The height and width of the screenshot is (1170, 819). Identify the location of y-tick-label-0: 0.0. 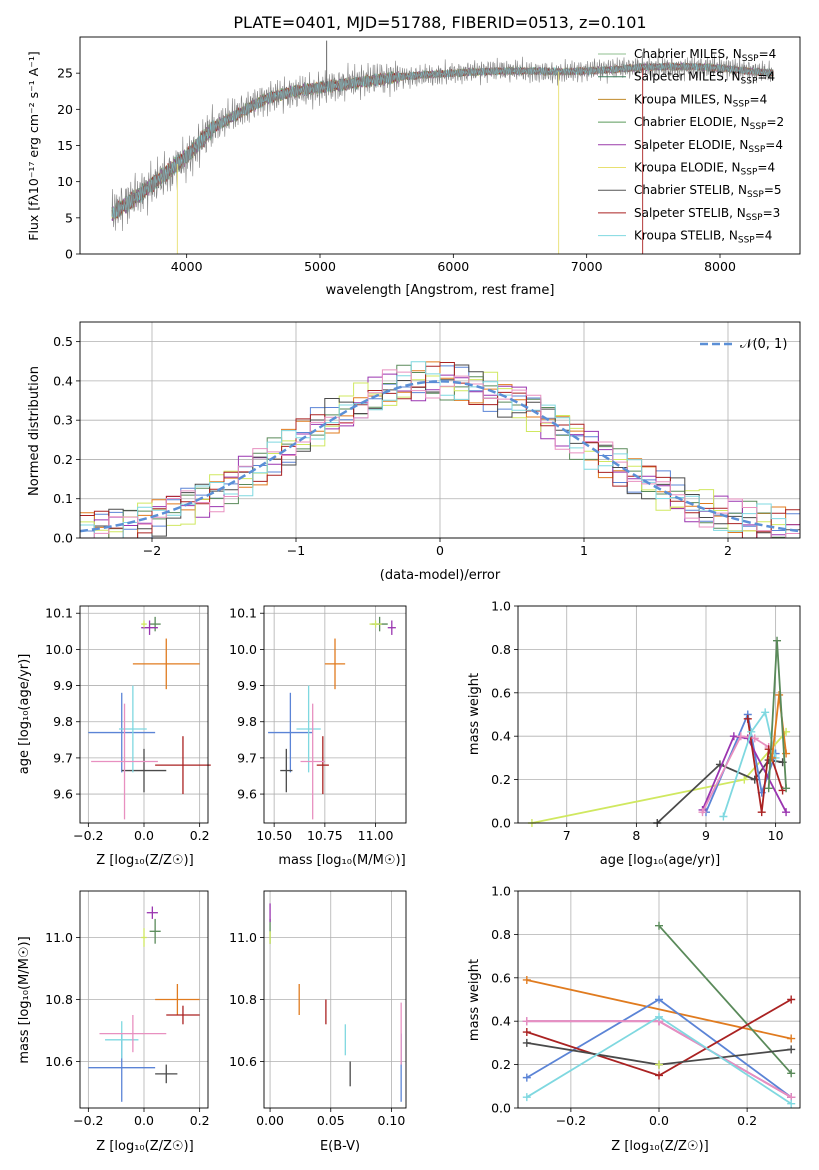
(501, 1108).